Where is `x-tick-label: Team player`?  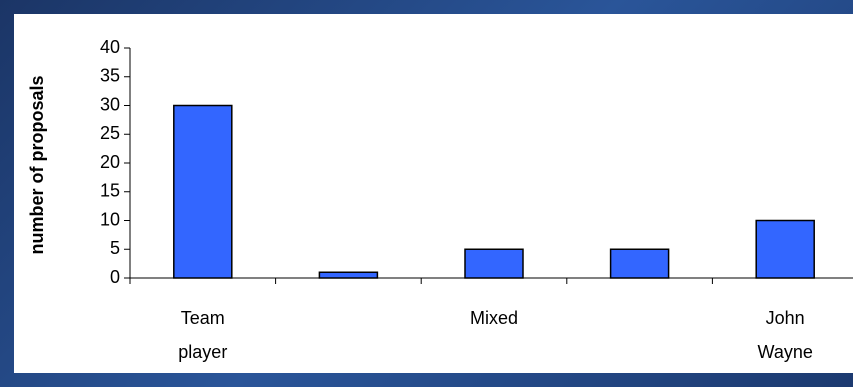 x-tick-label: Team player is located at coordinates (203, 335).